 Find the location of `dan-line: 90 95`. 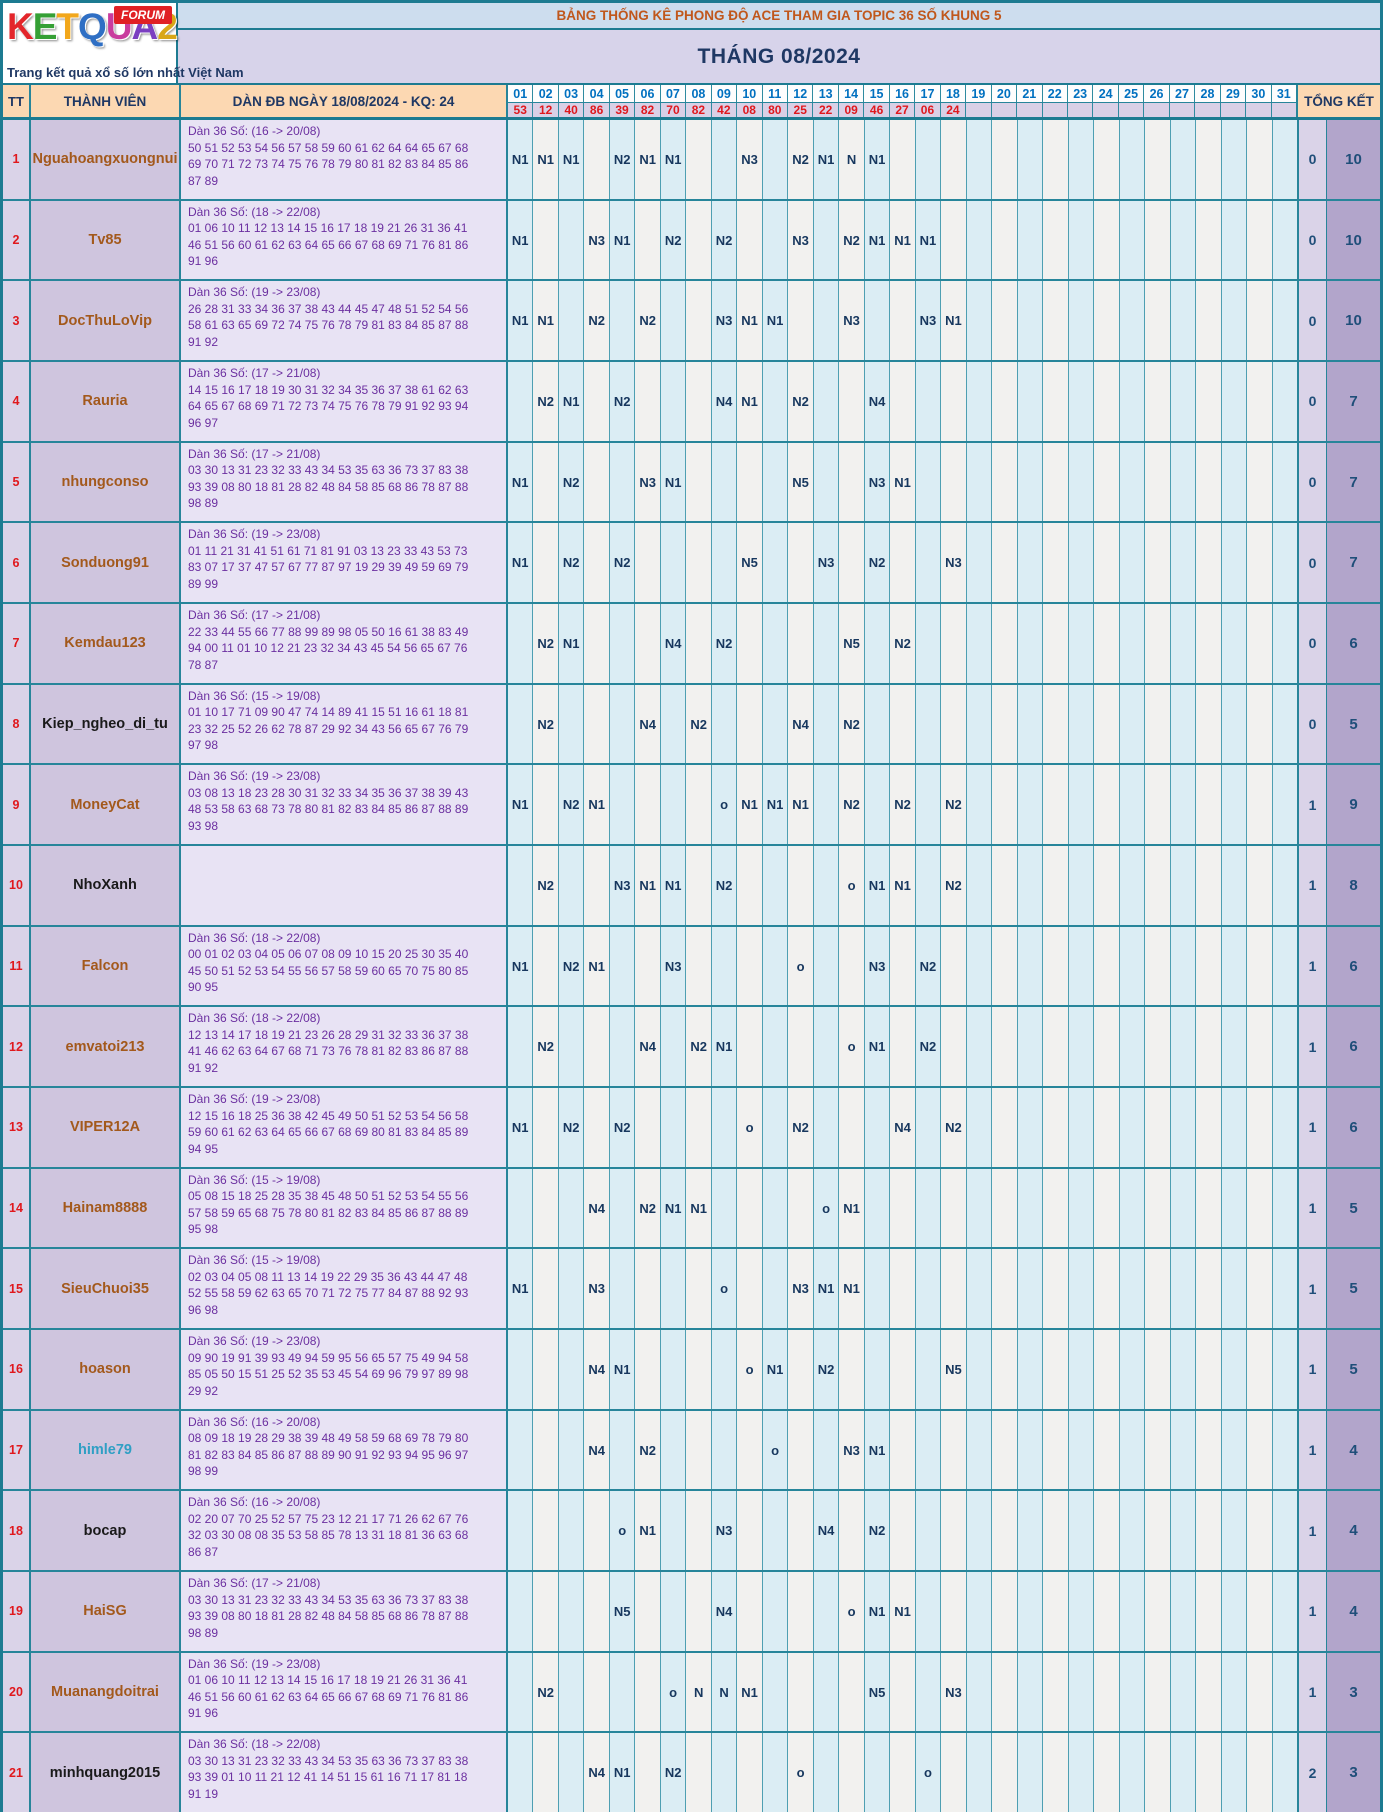

dan-line: 90 95 is located at coordinates (203, 987).